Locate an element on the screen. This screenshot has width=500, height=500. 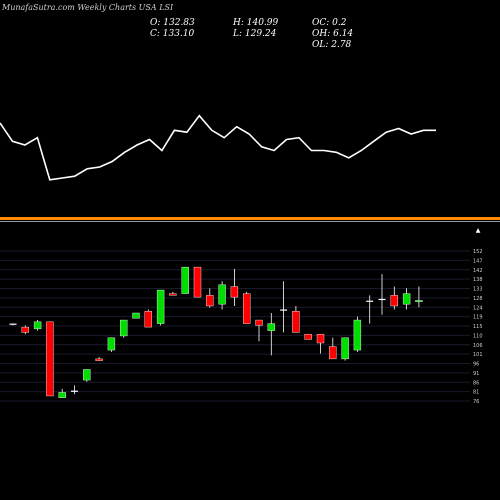
y-tick-label: 106 is located at coordinates (478, 346).